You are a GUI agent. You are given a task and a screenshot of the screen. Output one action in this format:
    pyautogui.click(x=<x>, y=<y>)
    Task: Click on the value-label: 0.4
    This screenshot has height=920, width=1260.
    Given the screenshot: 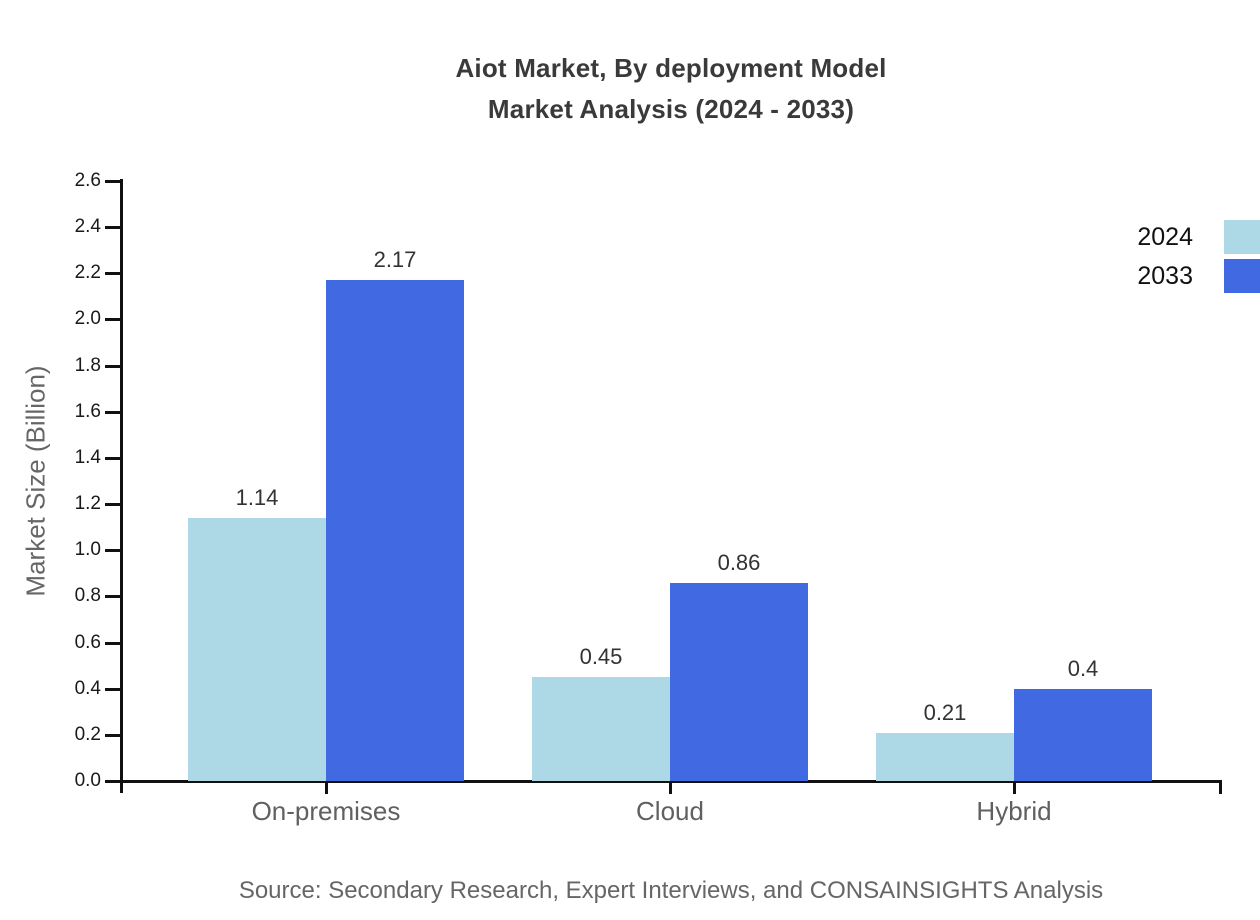 What is the action you would take?
    pyautogui.click(x=1083, y=668)
    